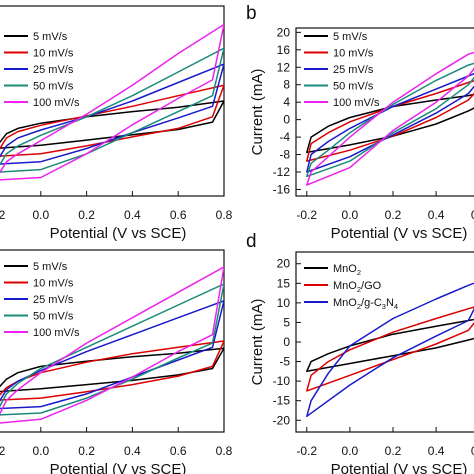  What do you see at coordinates (390, 303) in the screenshot?
I see `legend-label-part: N` at bounding box center [390, 303].